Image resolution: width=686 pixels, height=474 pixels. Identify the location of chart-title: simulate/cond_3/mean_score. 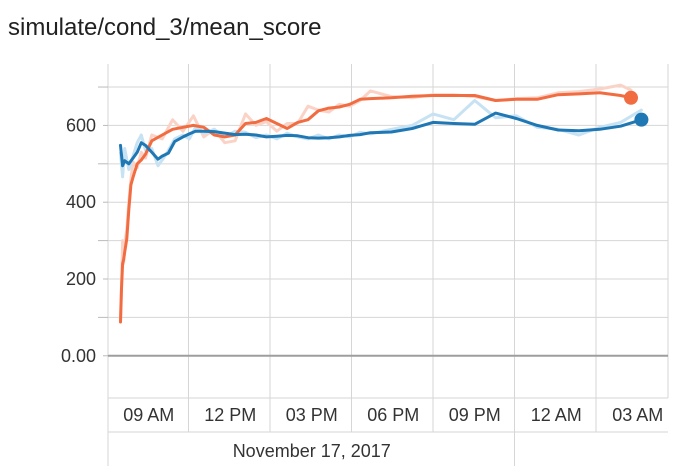
(165, 27).